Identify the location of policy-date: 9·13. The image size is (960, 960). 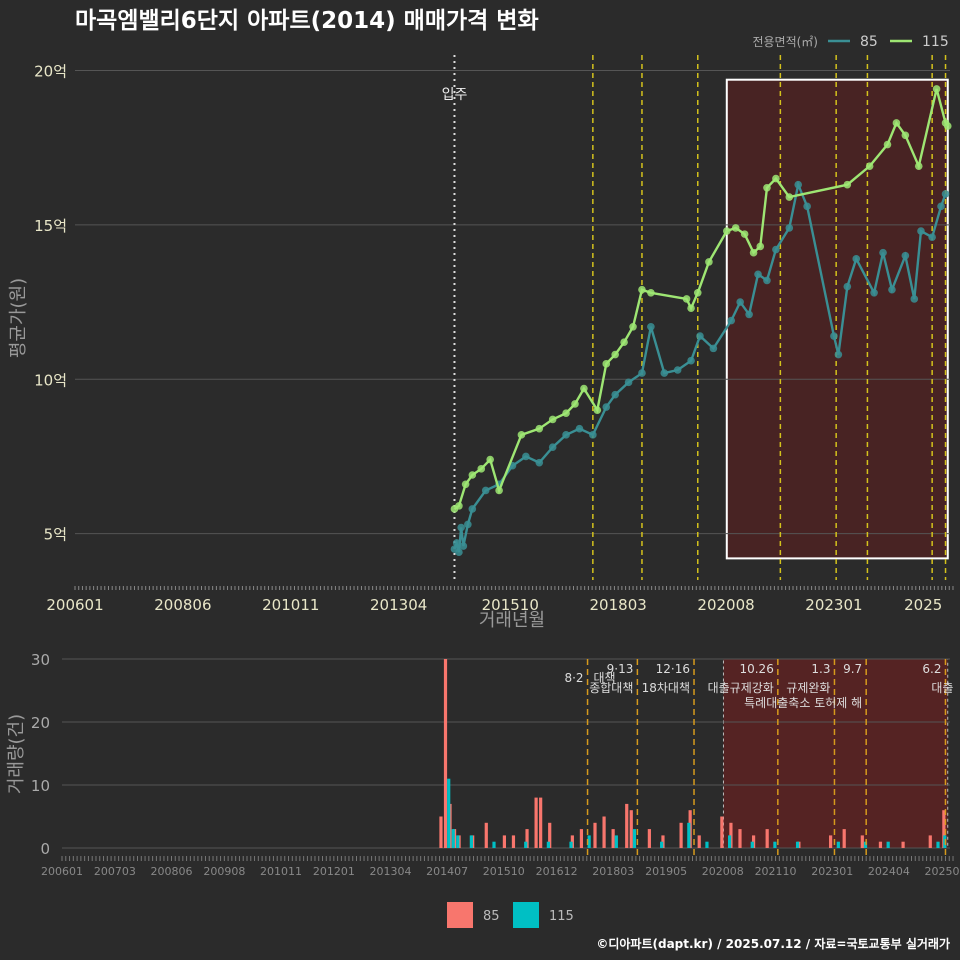
(620, 669).